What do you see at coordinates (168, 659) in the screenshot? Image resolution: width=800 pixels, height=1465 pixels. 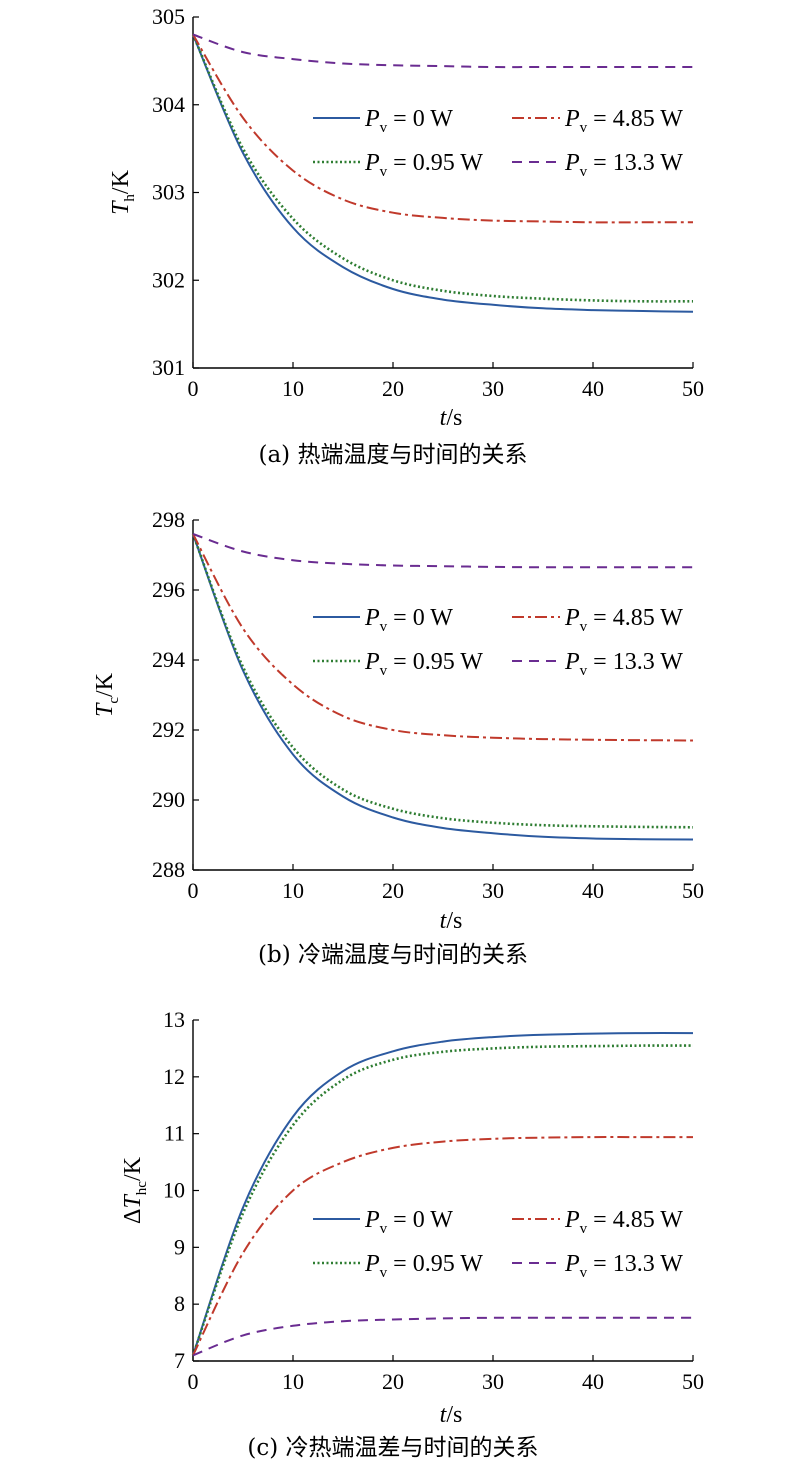 I see `y-tick-label: 294` at bounding box center [168, 659].